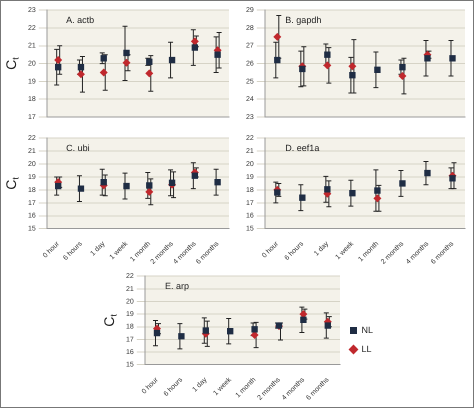  What do you see at coordinates (80, 20) in the screenshot?
I see `text: A. actb` at bounding box center [80, 20].